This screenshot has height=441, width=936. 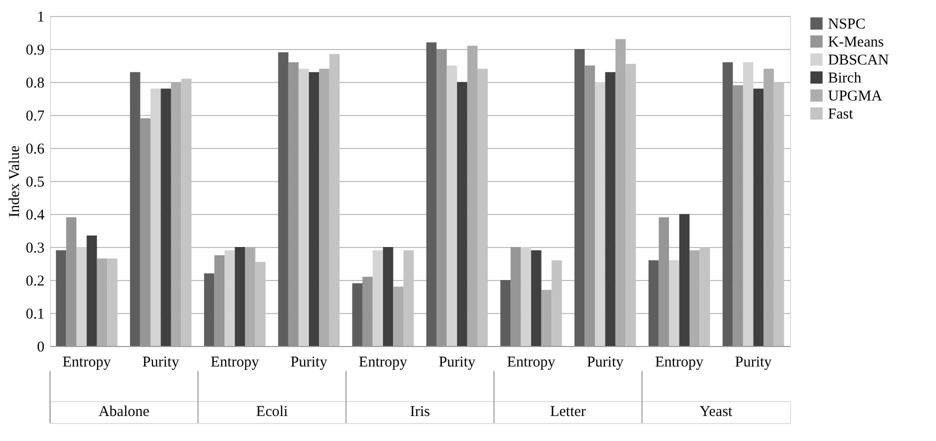 What do you see at coordinates (856, 42) in the screenshot?
I see `legend-label: K-Means` at bounding box center [856, 42].